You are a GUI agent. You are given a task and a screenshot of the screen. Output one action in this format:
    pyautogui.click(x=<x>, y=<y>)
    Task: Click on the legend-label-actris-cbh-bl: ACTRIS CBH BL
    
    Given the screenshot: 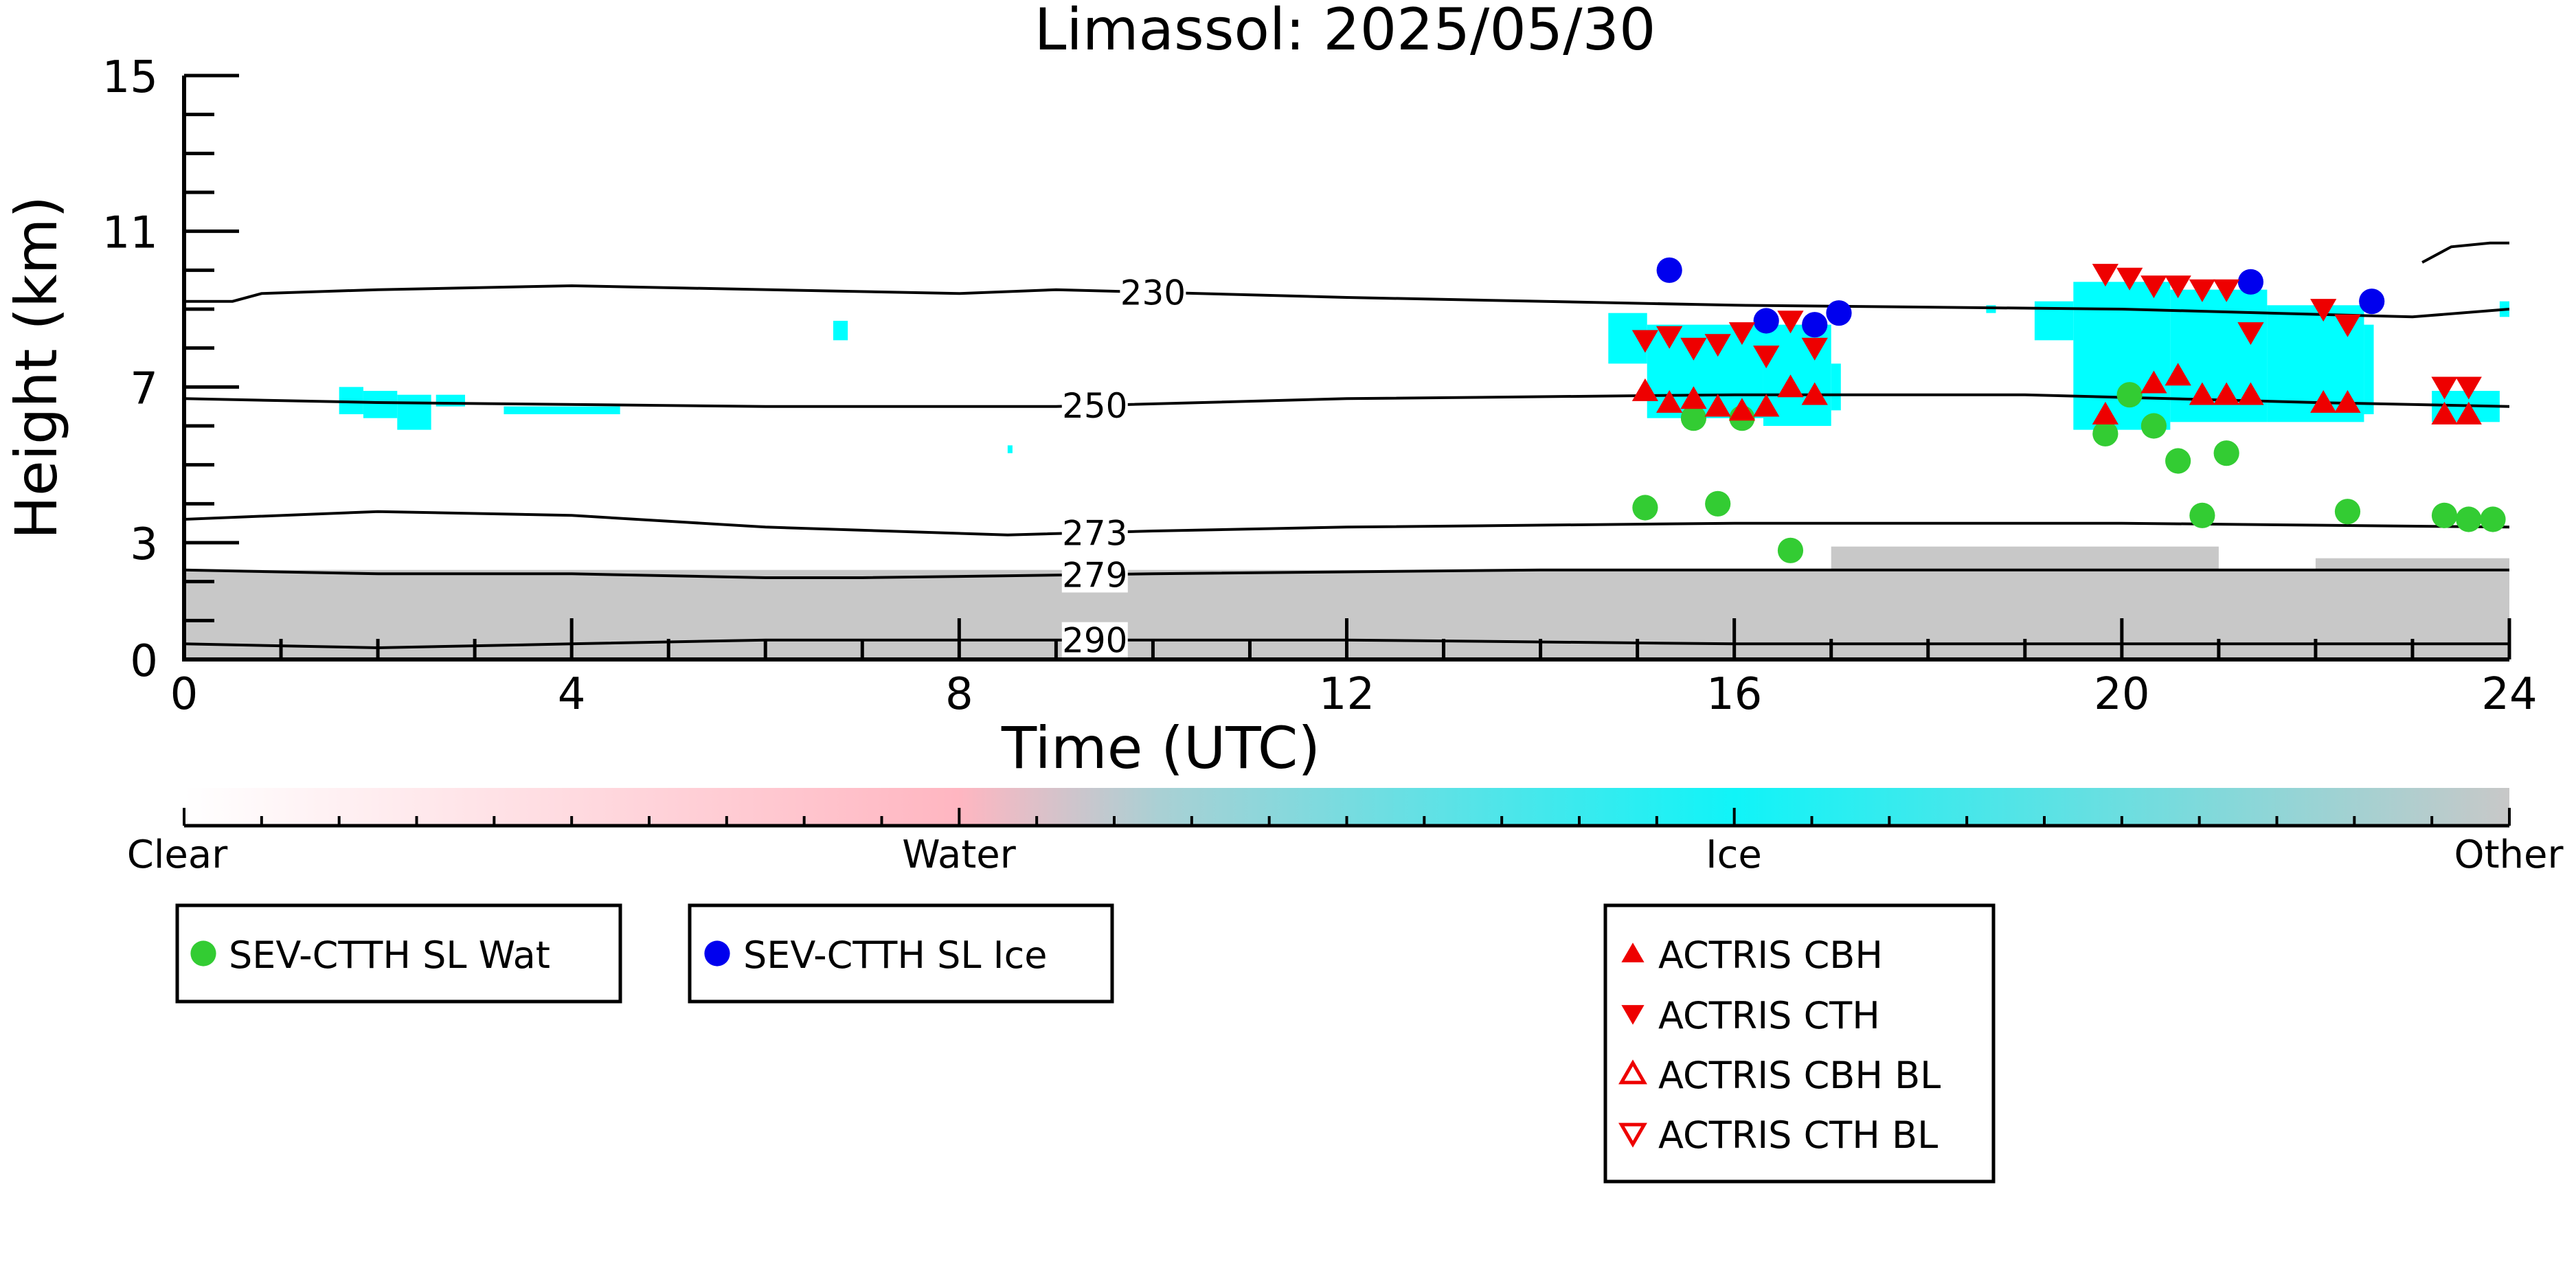 What is the action you would take?
    pyautogui.click(x=1799, y=1075)
    